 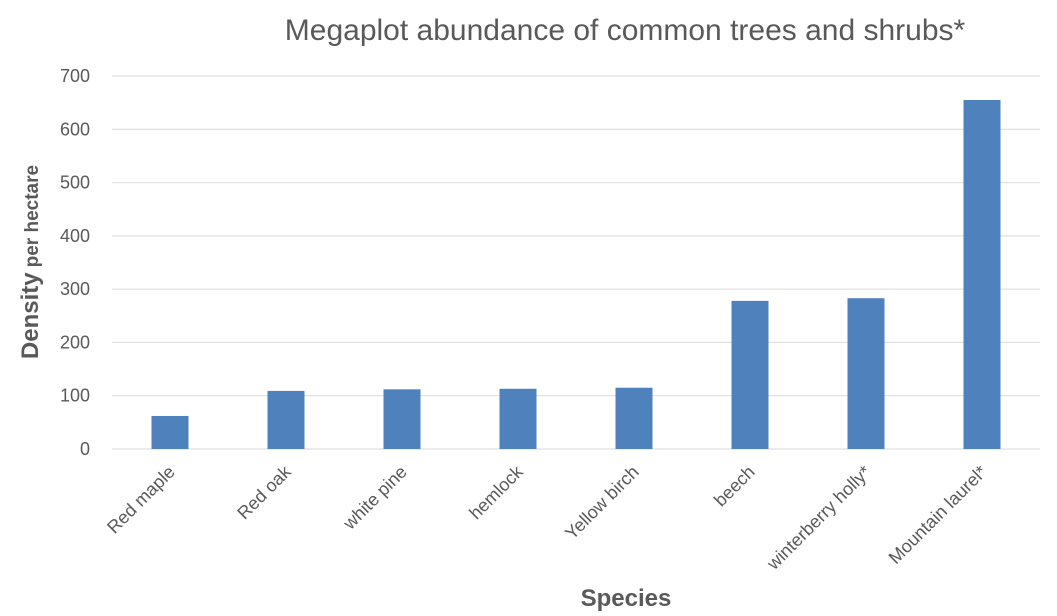 What do you see at coordinates (141, 500) in the screenshot?
I see `x-tick-label: Red maple` at bounding box center [141, 500].